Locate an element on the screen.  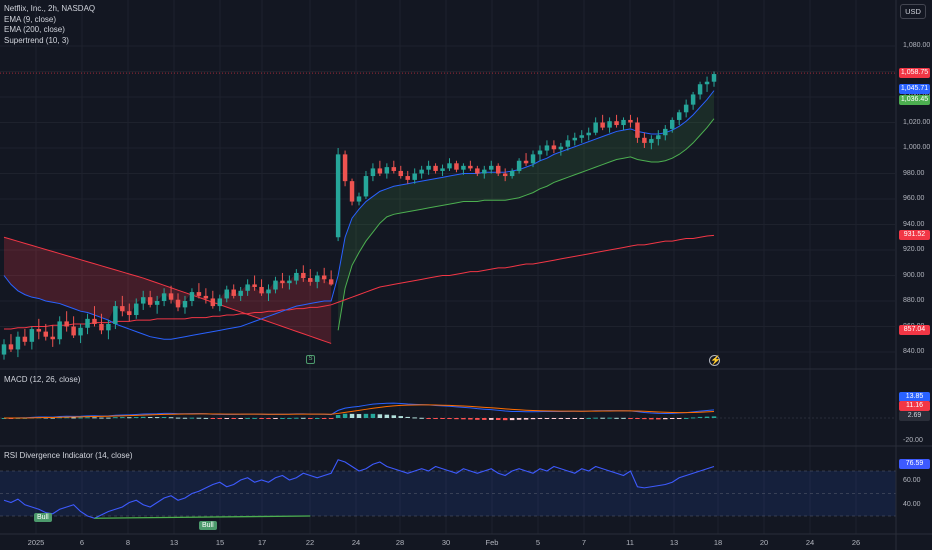
time-axis-label: 2025 is located at coordinates (36, 542).